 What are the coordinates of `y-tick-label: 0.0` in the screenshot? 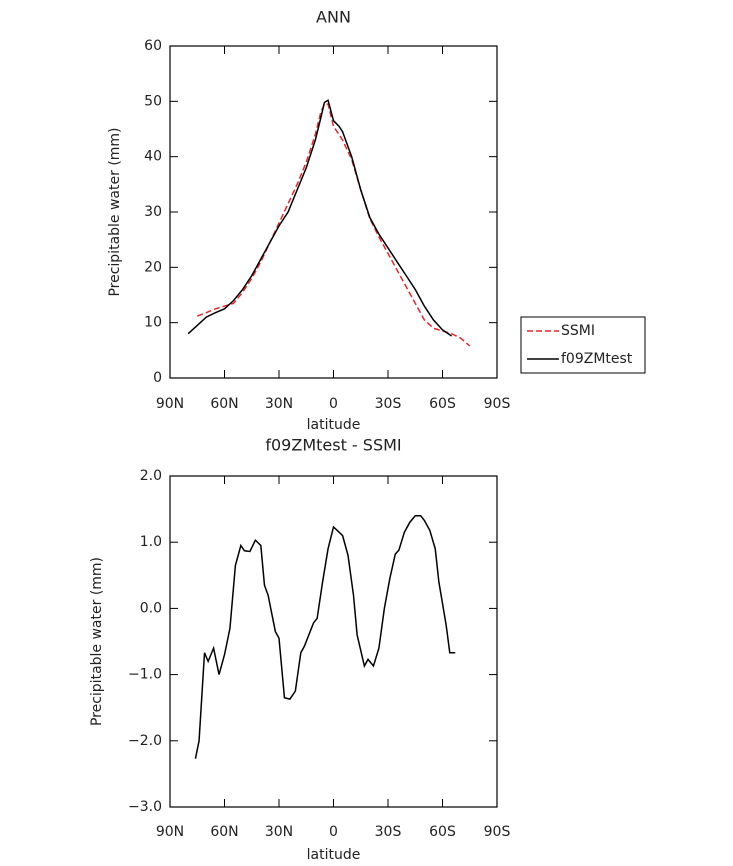 It's located at (151, 608).